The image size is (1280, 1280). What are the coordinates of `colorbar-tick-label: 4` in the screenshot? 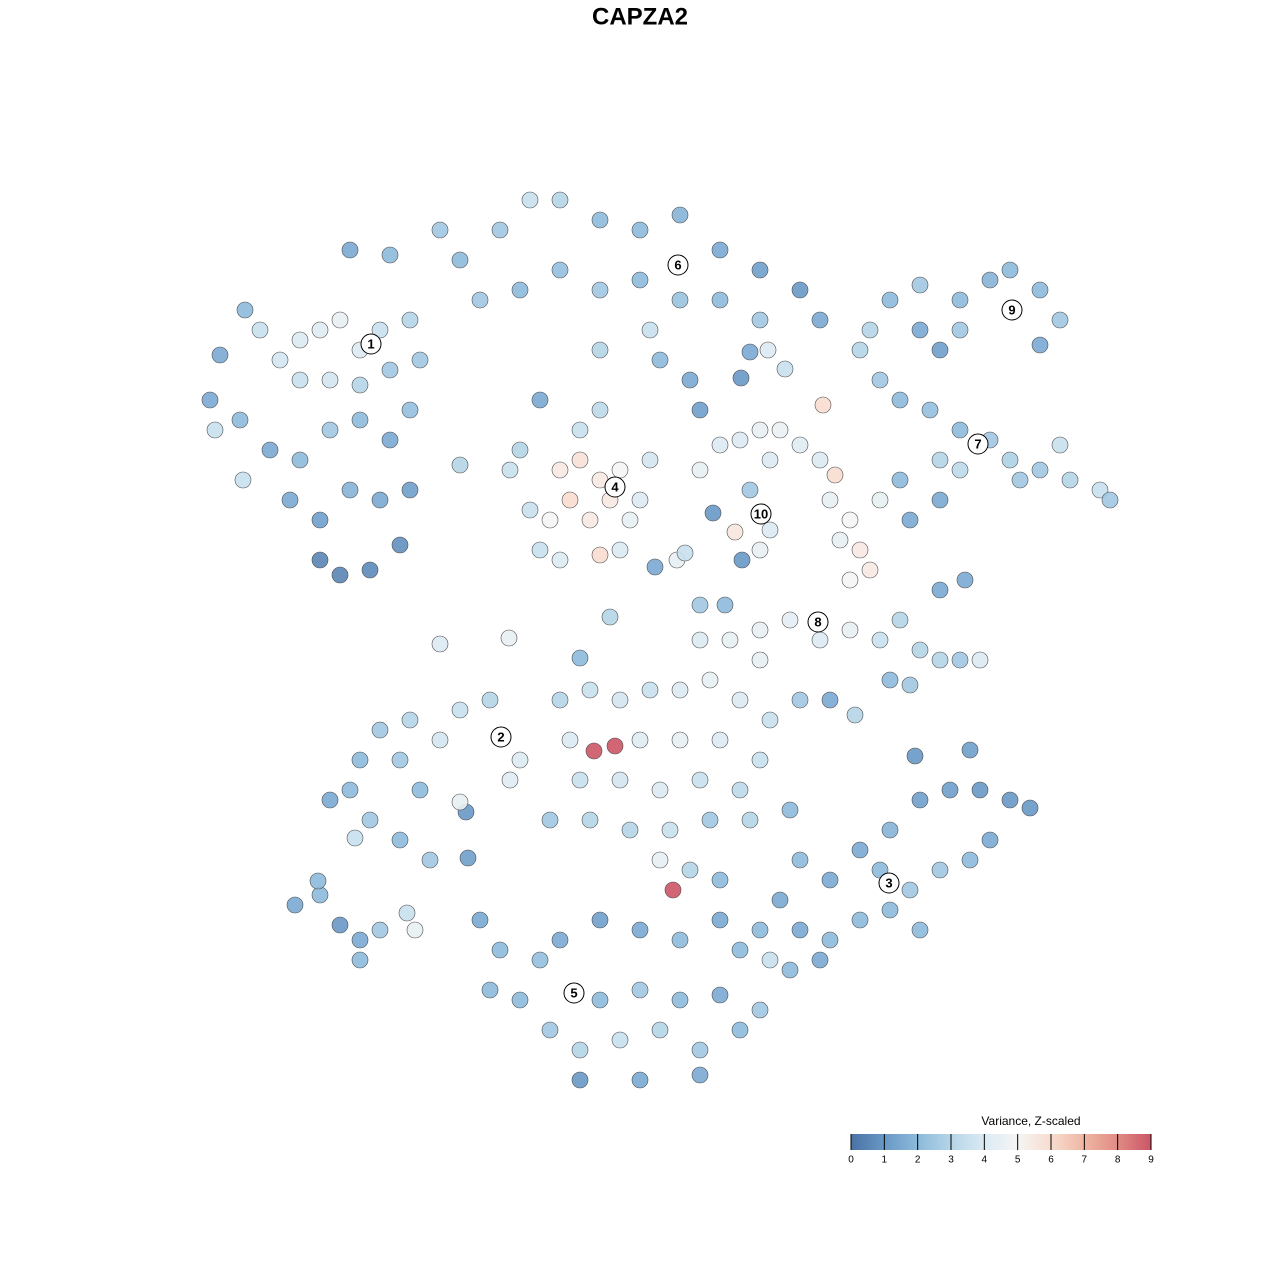 It's located at (985, 1160).